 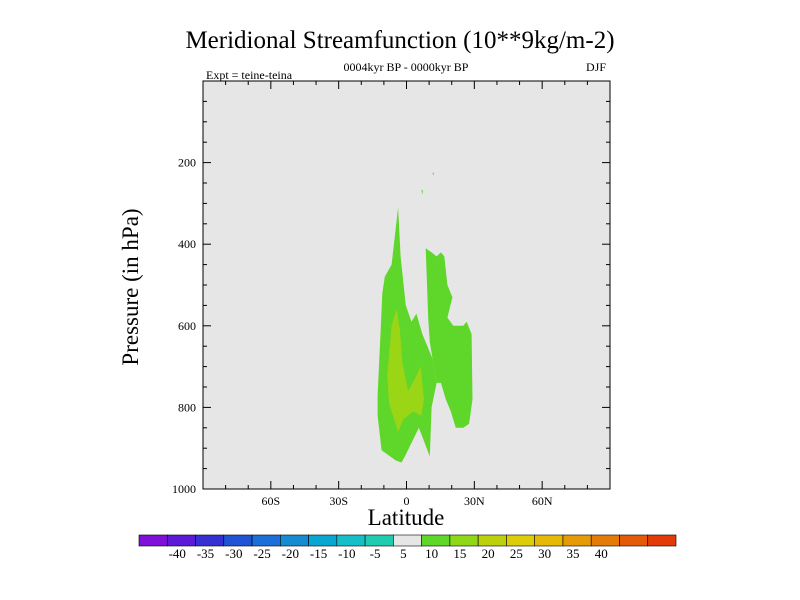 What do you see at coordinates (406, 67) in the screenshot?
I see `chart-subtitle: 0004kyr BP - 0000kyr BP` at bounding box center [406, 67].